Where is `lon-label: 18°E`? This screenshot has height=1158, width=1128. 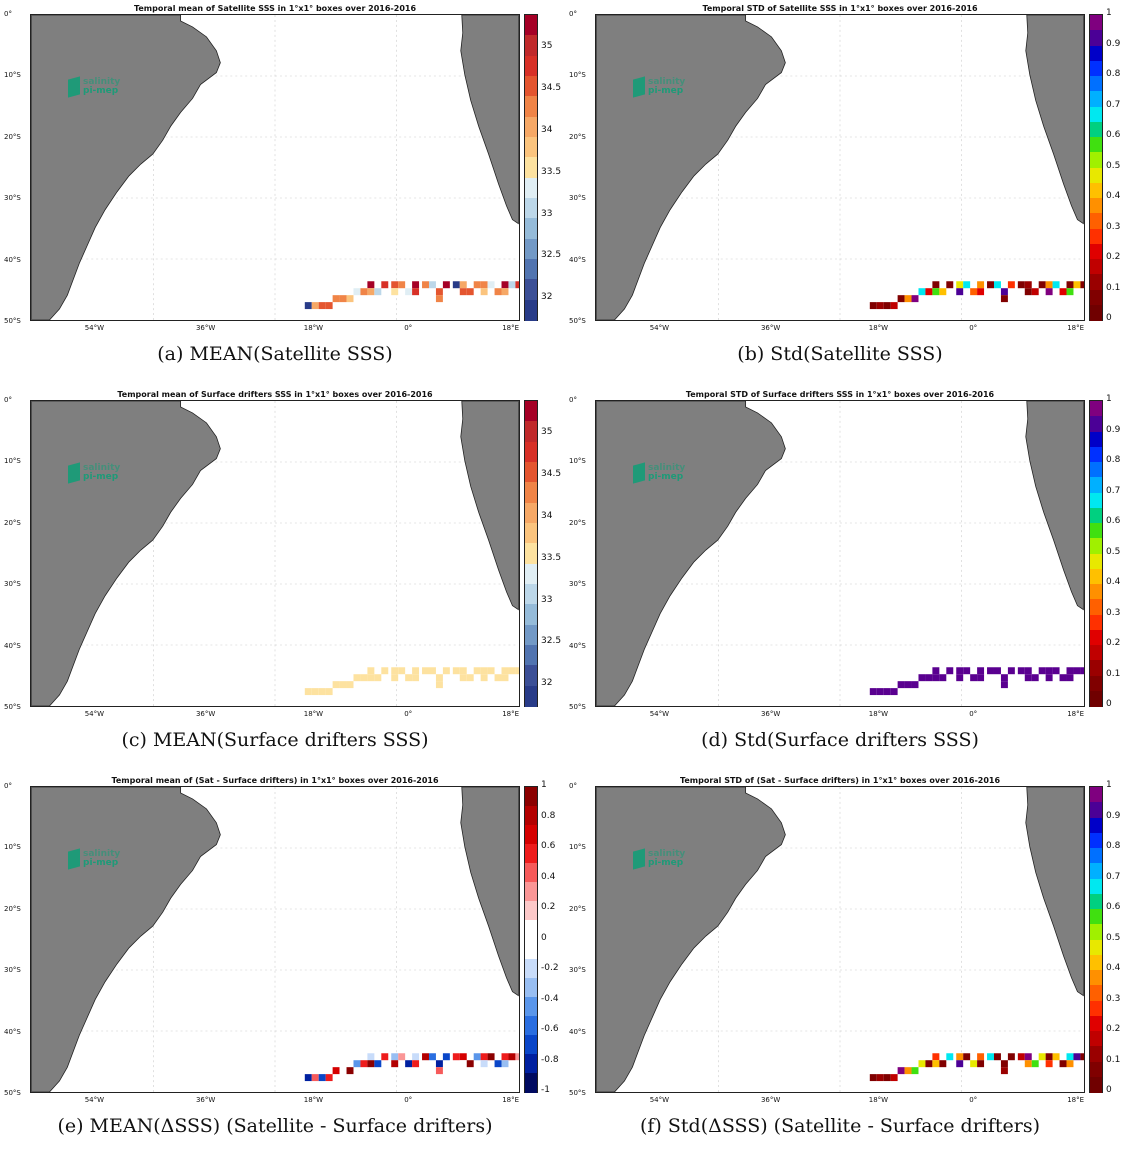 lon-label: 18°E is located at coordinates (1076, 1100).